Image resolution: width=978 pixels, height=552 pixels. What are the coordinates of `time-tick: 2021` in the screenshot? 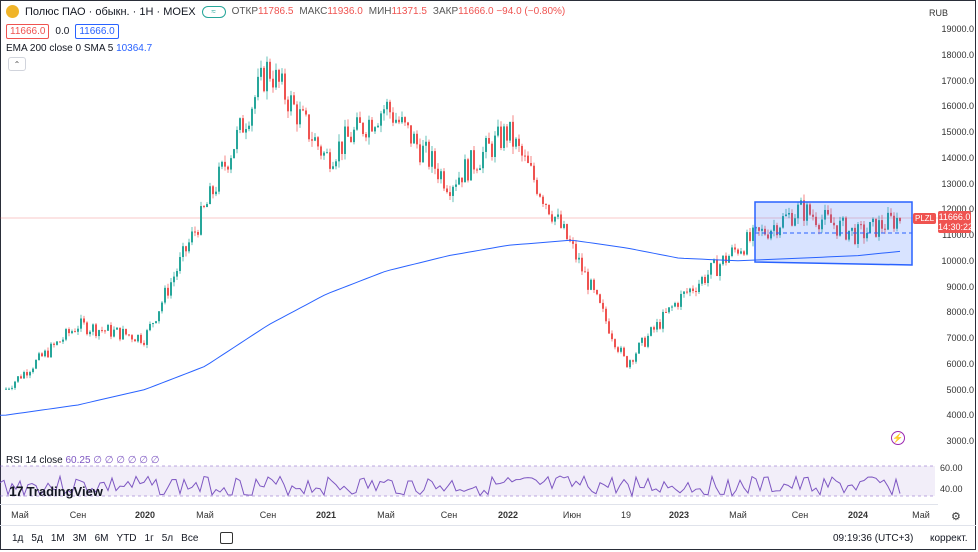 It's located at (326, 515).